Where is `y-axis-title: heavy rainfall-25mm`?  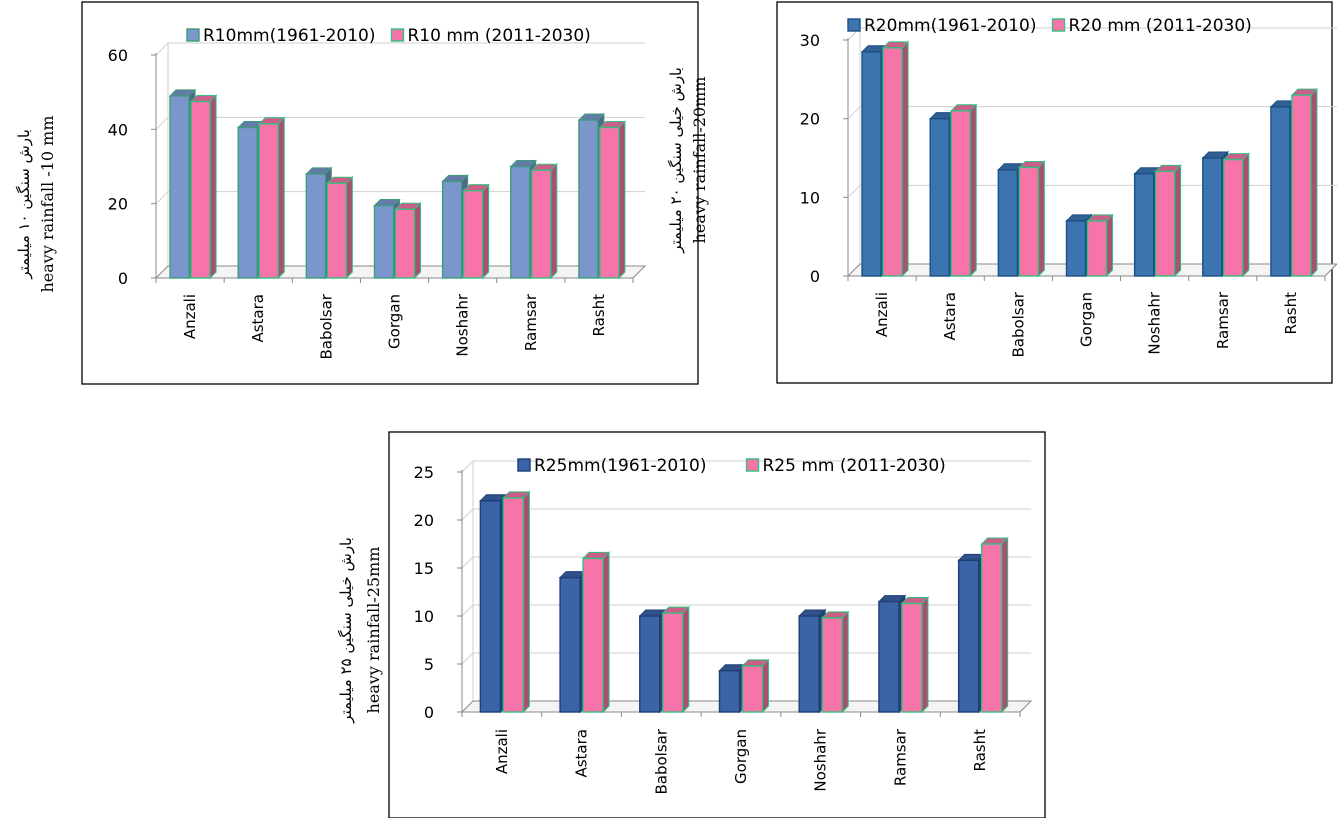 y-axis-title: heavy rainfall-25mm is located at coordinates (373, 630).